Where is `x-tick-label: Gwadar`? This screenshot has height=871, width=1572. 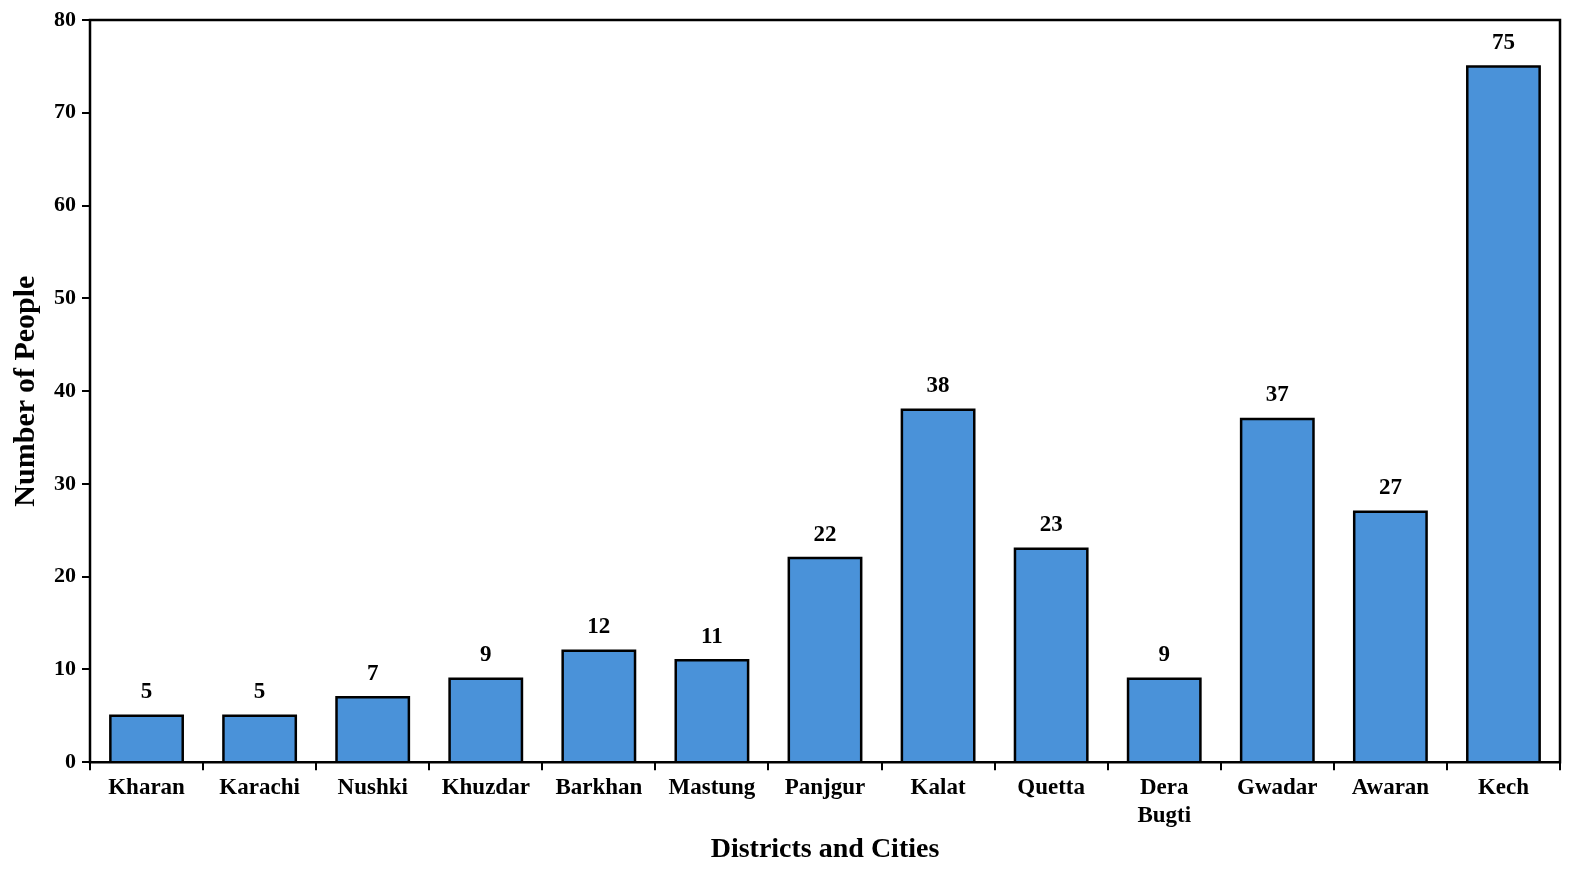
x-tick-label: Gwadar is located at coordinates (1277, 786).